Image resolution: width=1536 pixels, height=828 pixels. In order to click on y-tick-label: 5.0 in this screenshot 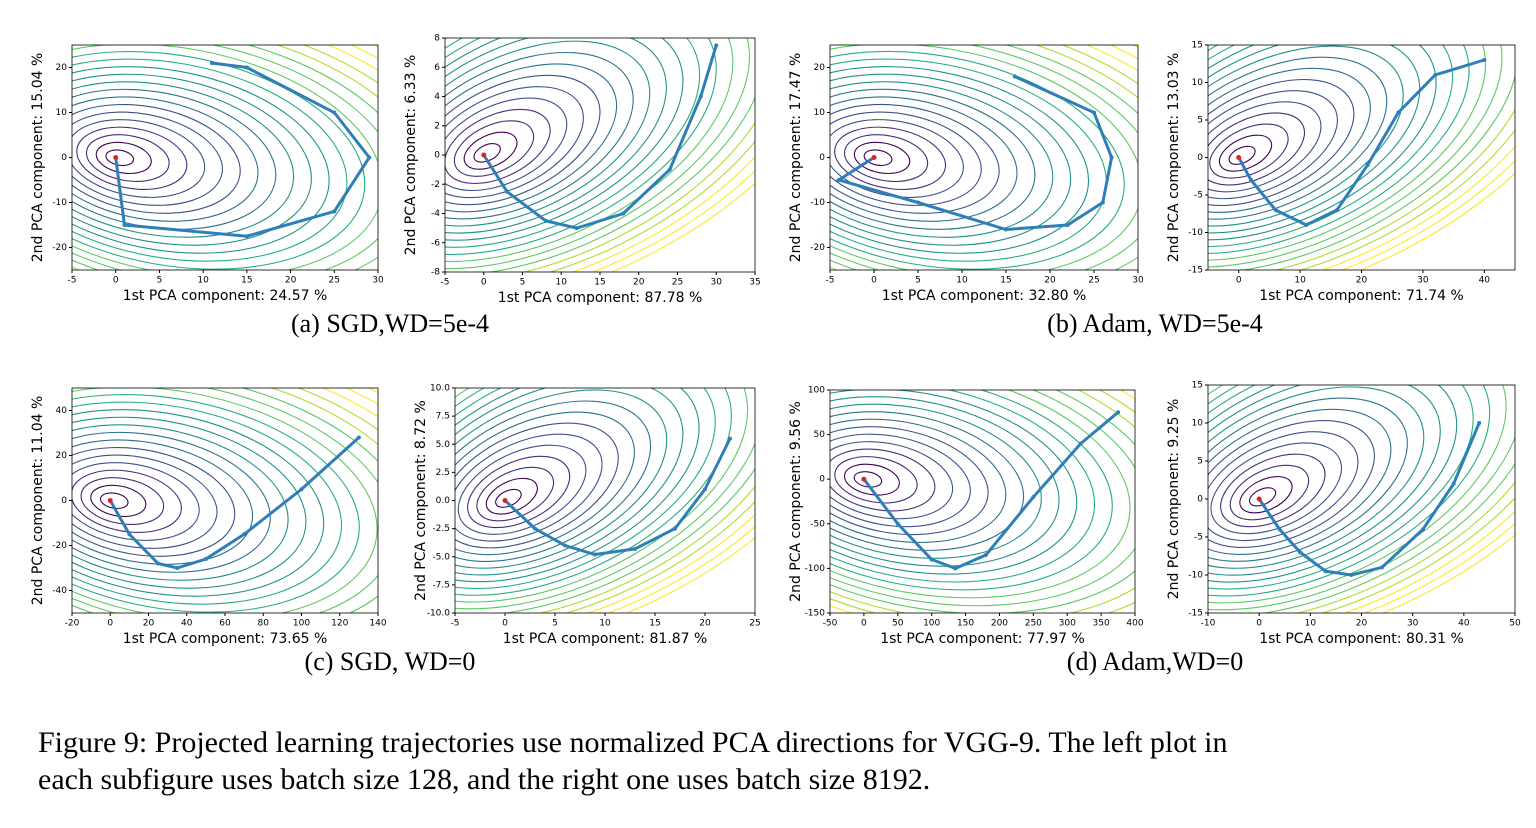, I will do `click(443, 445)`.